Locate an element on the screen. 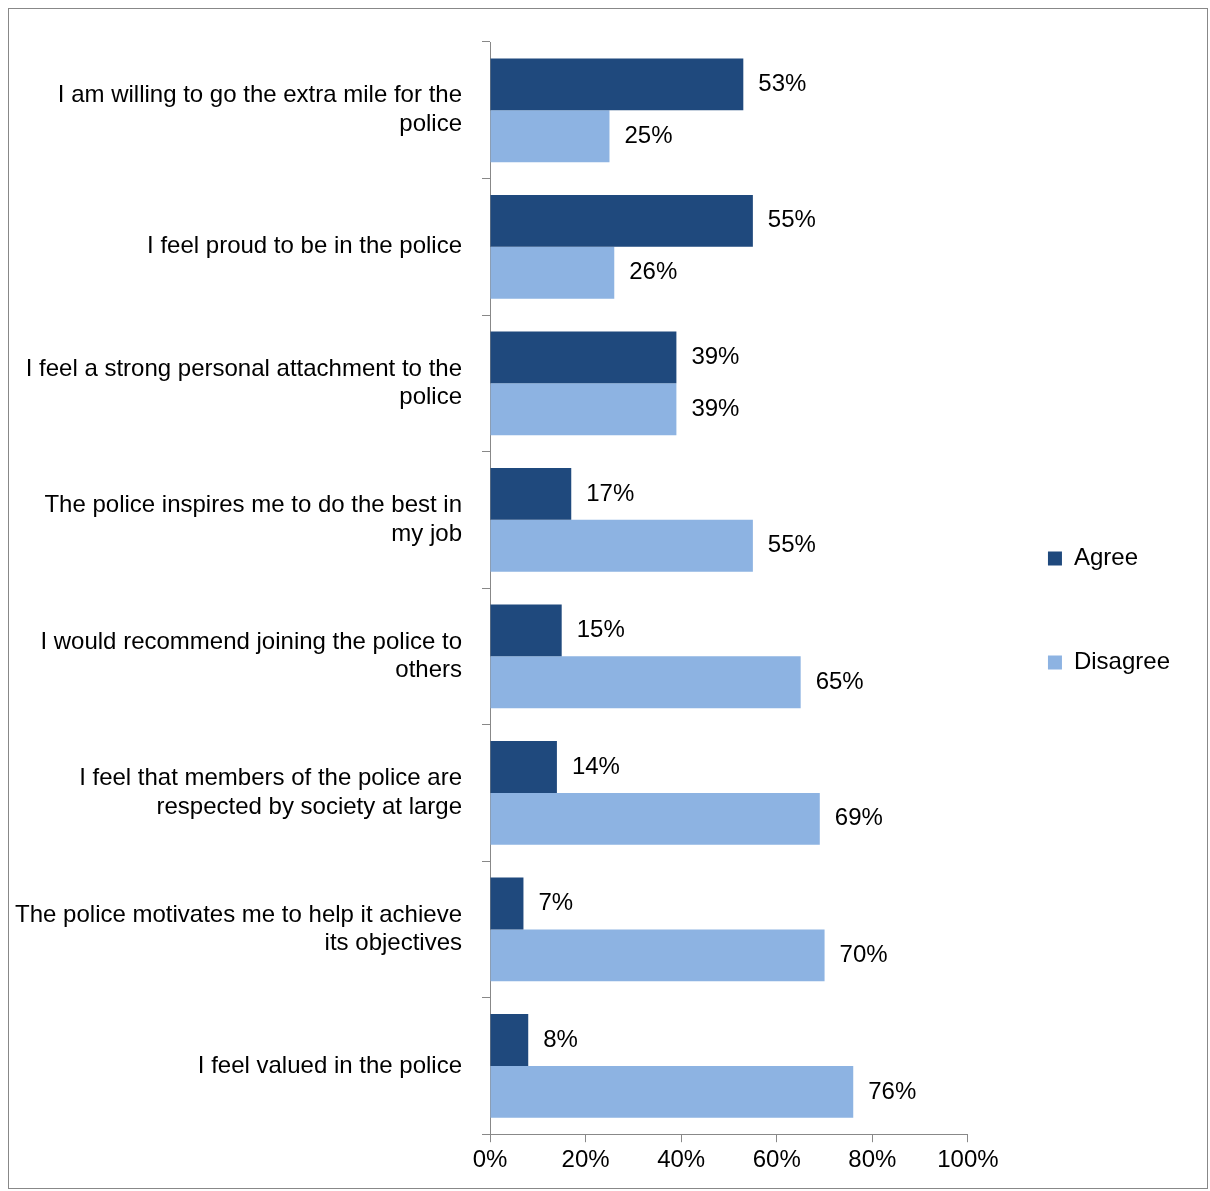 This screenshot has height=1191, width=1210. data-label: 8% is located at coordinates (560, 1038).